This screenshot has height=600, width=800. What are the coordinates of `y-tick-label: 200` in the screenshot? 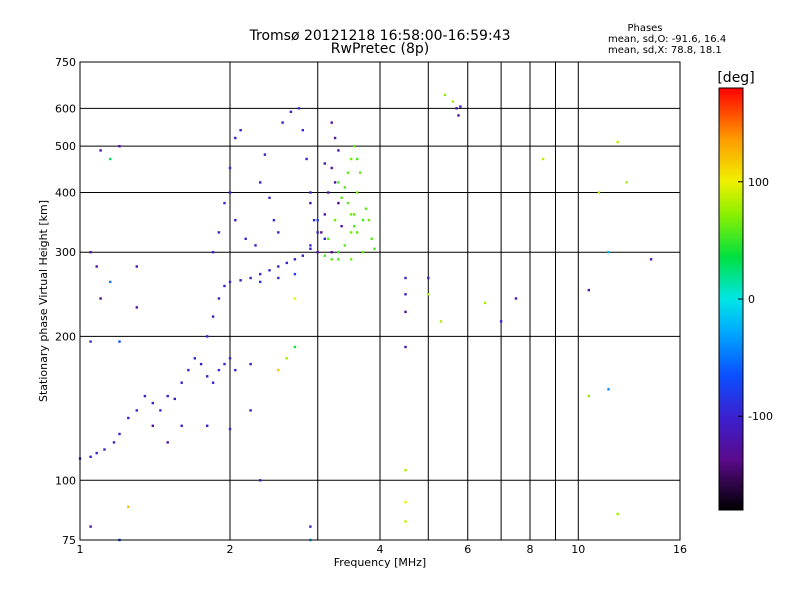 It's located at (65, 336).